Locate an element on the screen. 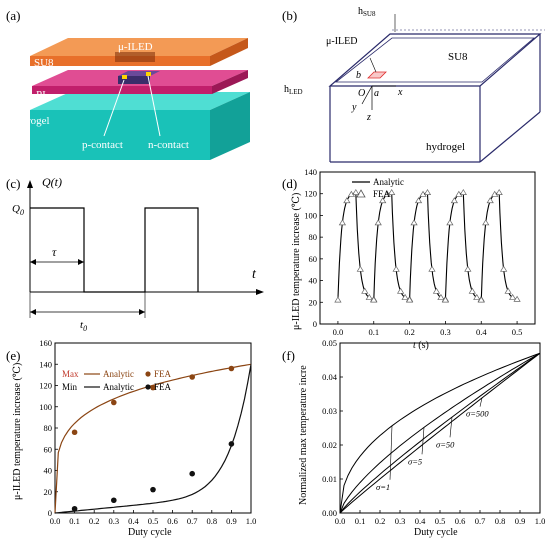 The width and height of the screenshot is (550, 543). f-xlabel: Duty cycle is located at coordinates (436, 532).